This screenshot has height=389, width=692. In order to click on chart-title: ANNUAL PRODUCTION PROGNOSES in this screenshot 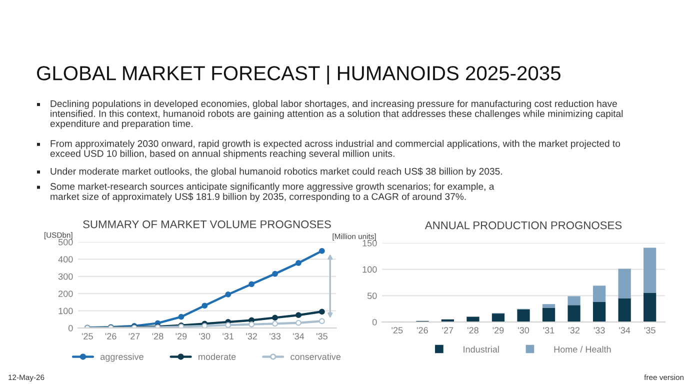, I will do `click(523, 225)`.